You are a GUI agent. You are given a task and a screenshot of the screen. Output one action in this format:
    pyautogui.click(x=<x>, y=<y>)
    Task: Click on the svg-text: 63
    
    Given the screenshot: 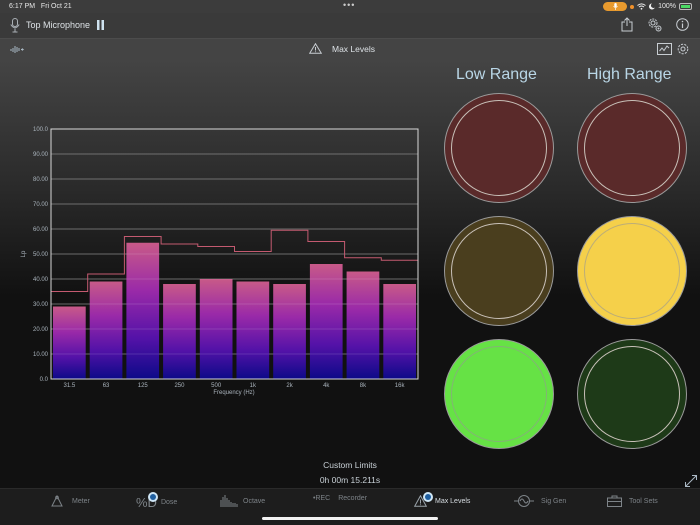 What is the action you would take?
    pyautogui.click(x=106, y=386)
    